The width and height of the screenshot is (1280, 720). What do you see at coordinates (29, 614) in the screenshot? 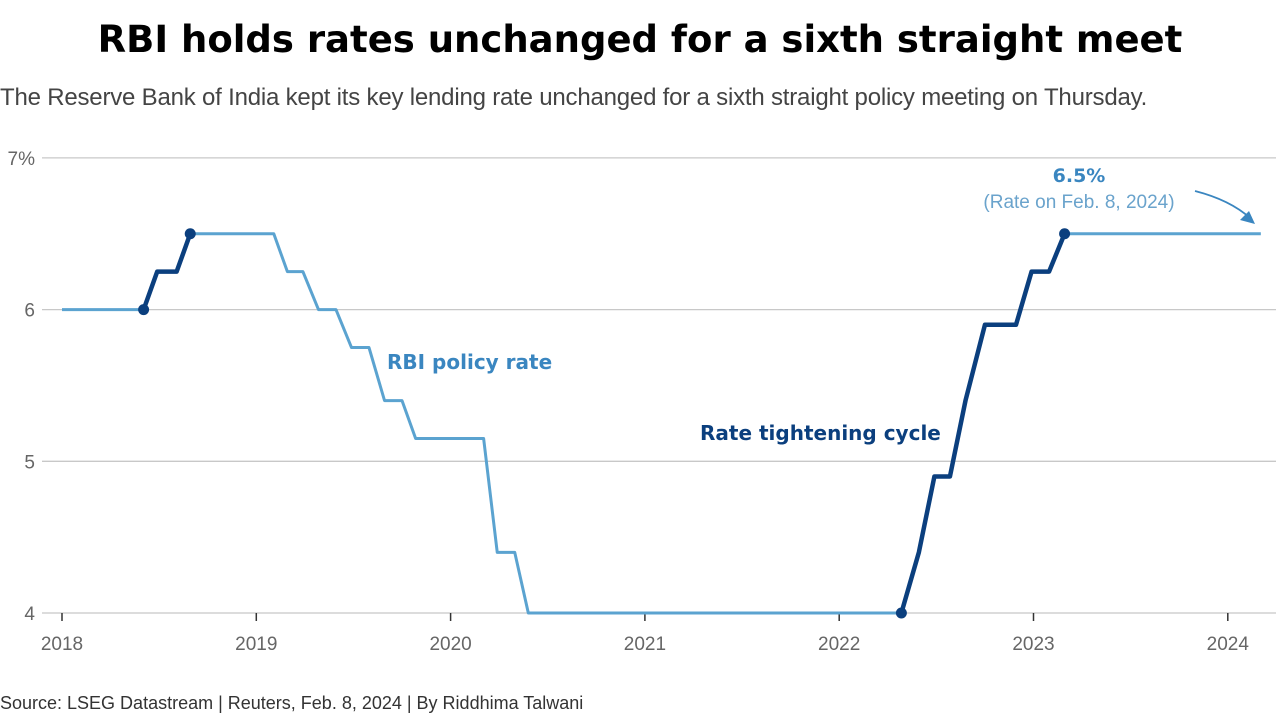
I see `y-tick-label: 4` at bounding box center [29, 614].